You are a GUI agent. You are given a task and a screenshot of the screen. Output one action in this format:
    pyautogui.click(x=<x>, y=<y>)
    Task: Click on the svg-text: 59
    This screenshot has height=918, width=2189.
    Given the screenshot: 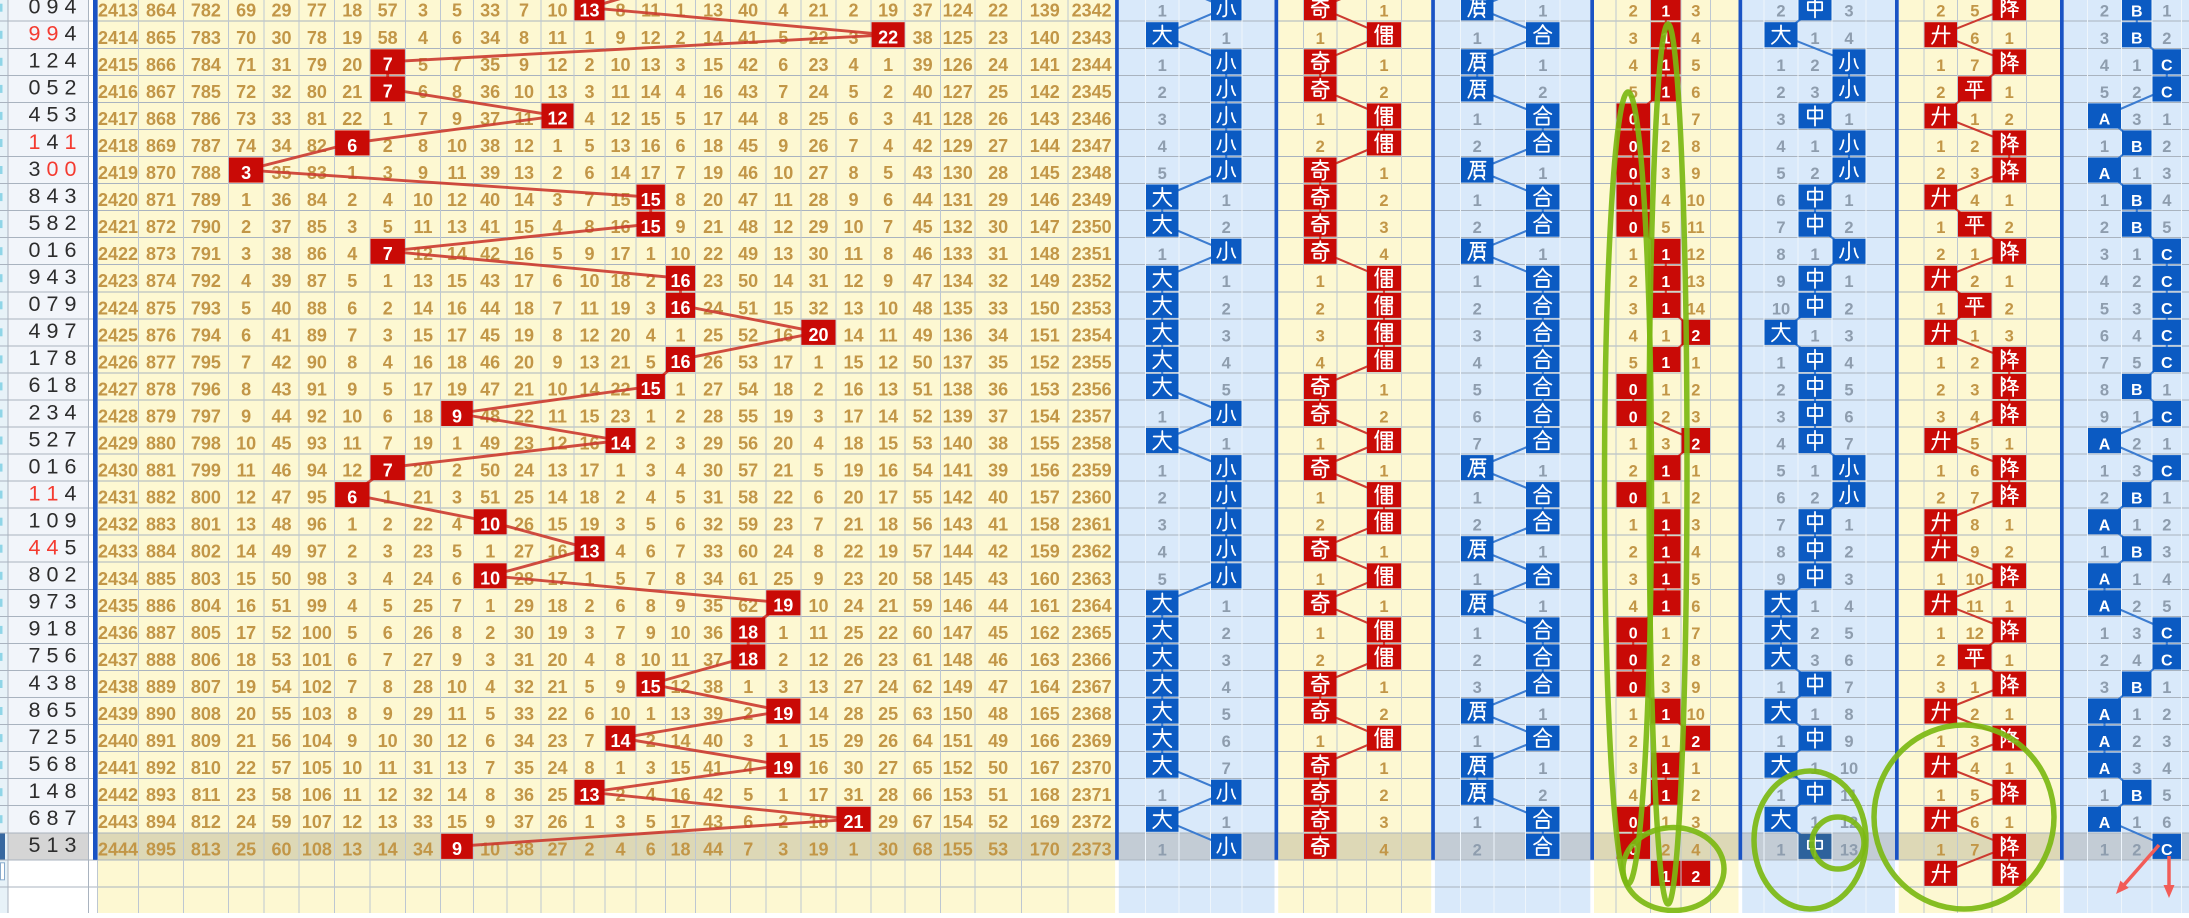 What is the action you would take?
    pyautogui.click(x=281, y=822)
    